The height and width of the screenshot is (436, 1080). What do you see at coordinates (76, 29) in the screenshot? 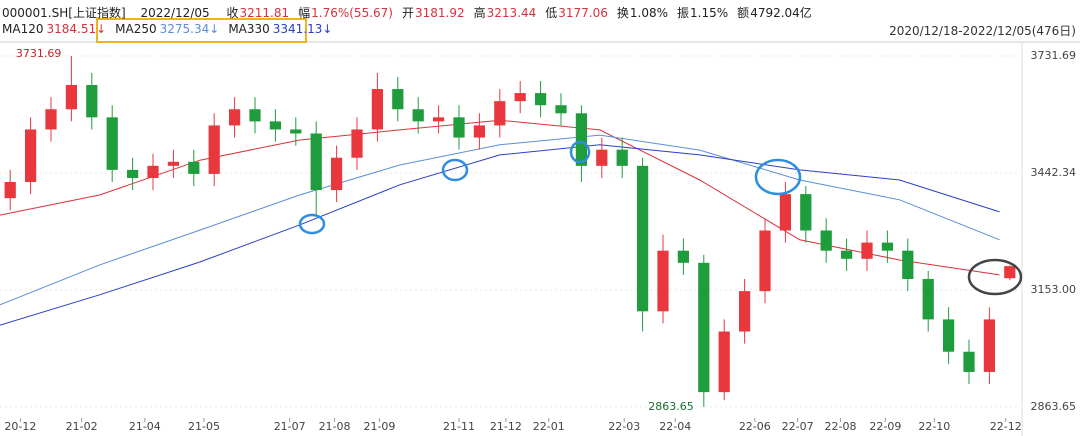
I see `legend-value: 3184.51↓` at bounding box center [76, 29].